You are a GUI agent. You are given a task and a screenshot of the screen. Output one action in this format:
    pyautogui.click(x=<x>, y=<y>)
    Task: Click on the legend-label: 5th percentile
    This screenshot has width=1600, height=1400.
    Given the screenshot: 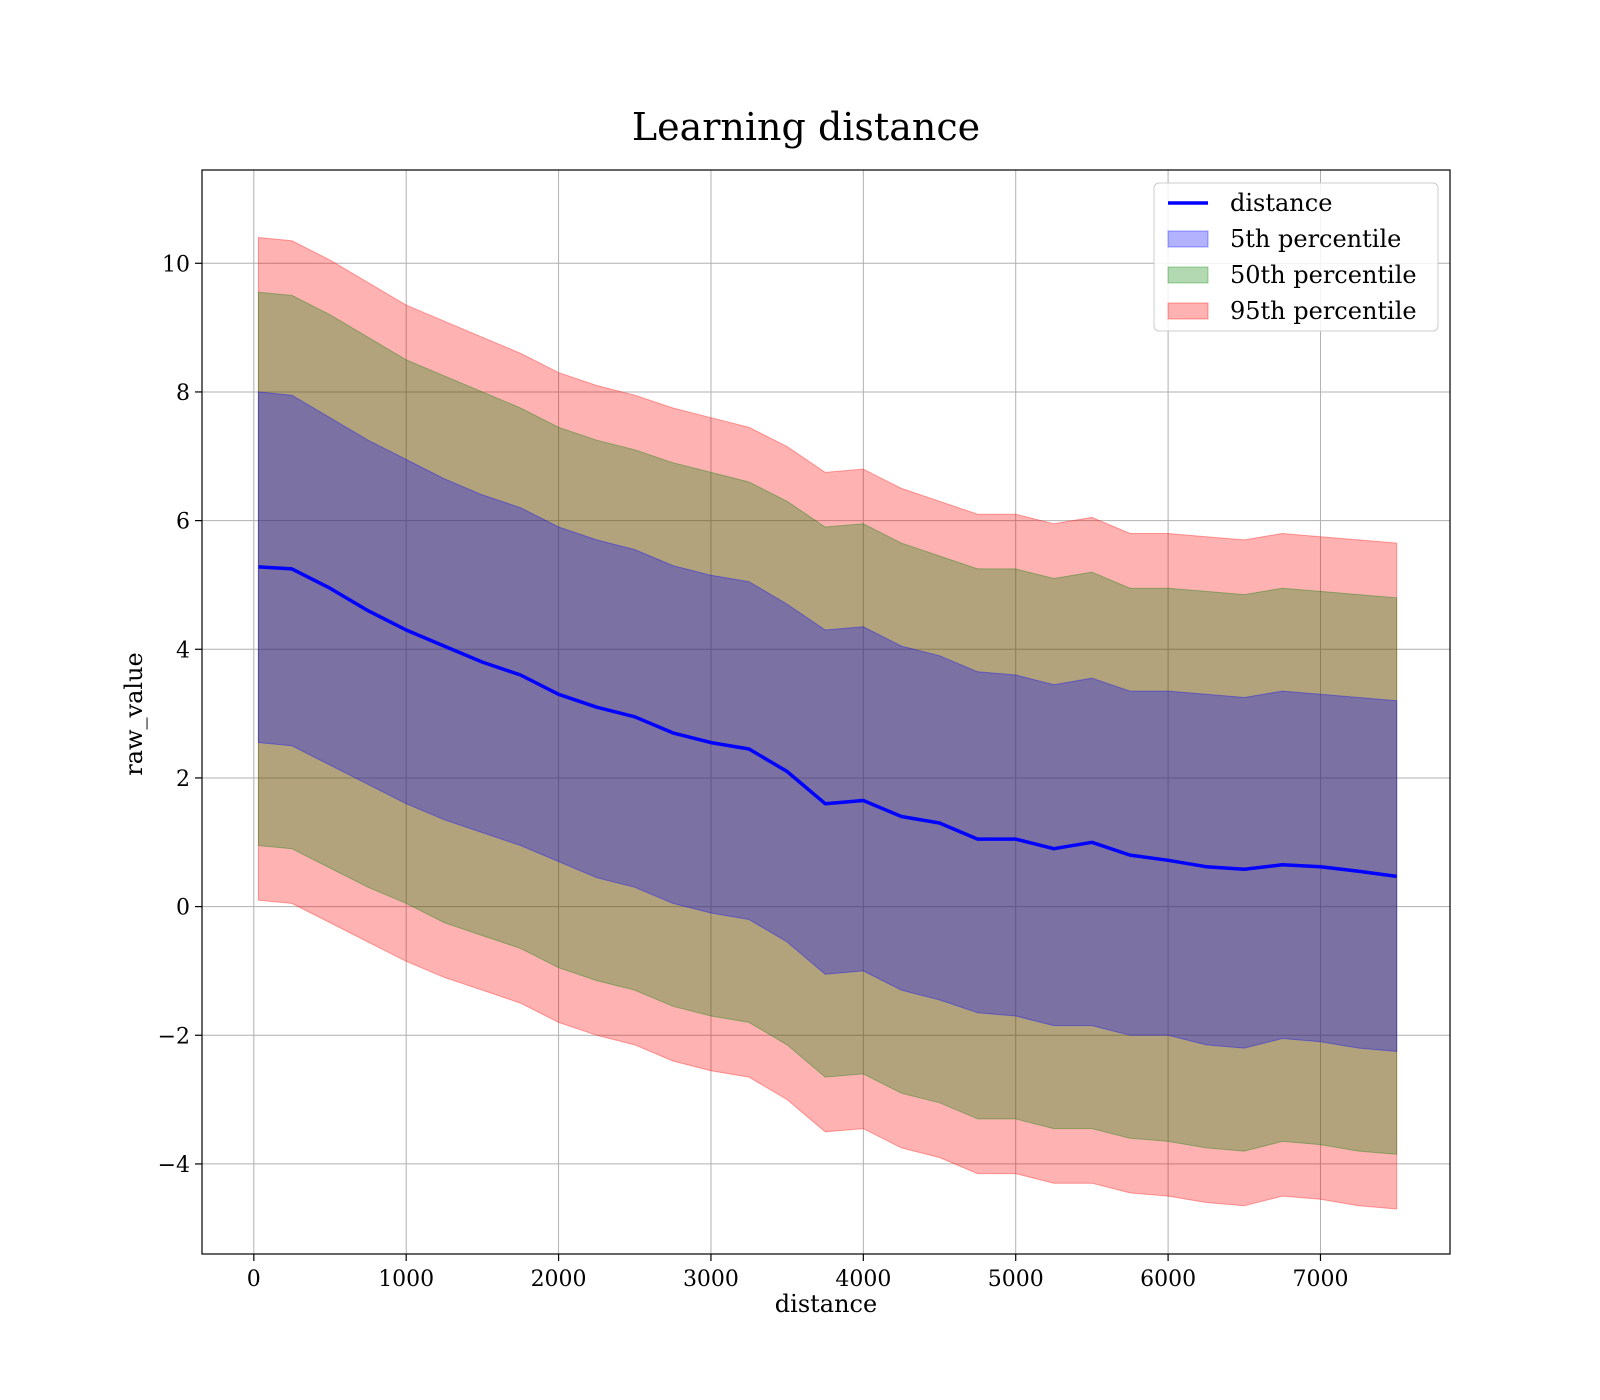 What is the action you would take?
    pyautogui.click(x=1315, y=239)
    